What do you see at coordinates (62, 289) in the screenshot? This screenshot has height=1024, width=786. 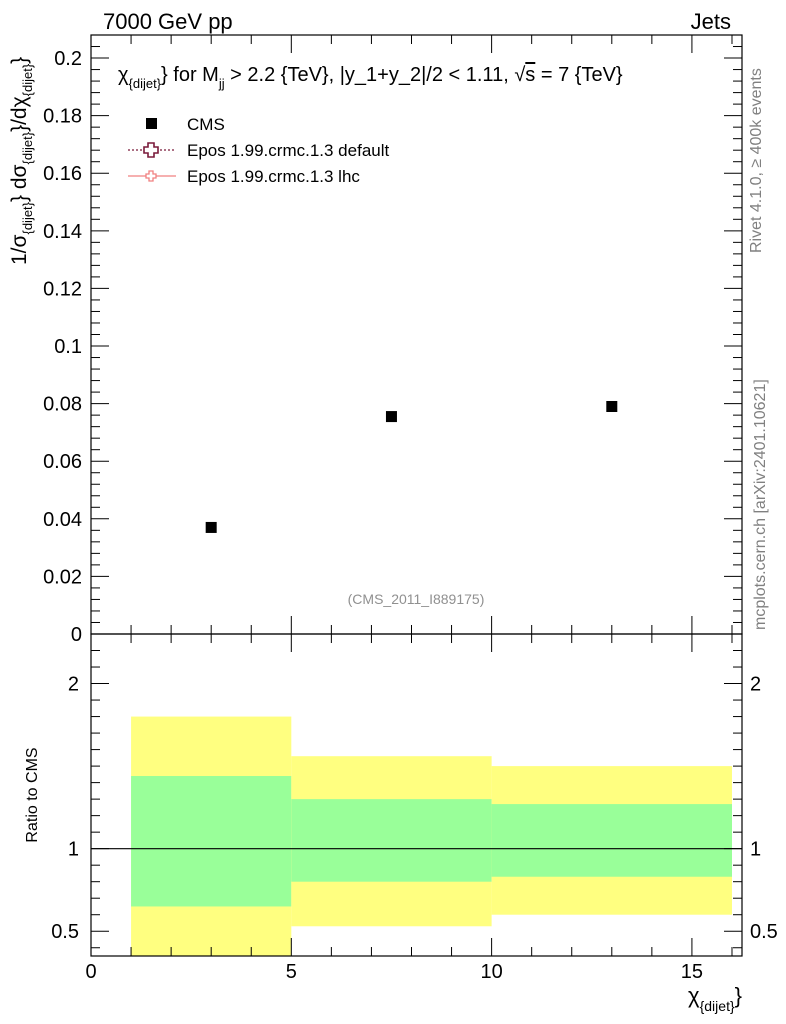 I see `y-tick-label: 0.12` at bounding box center [62, 289].